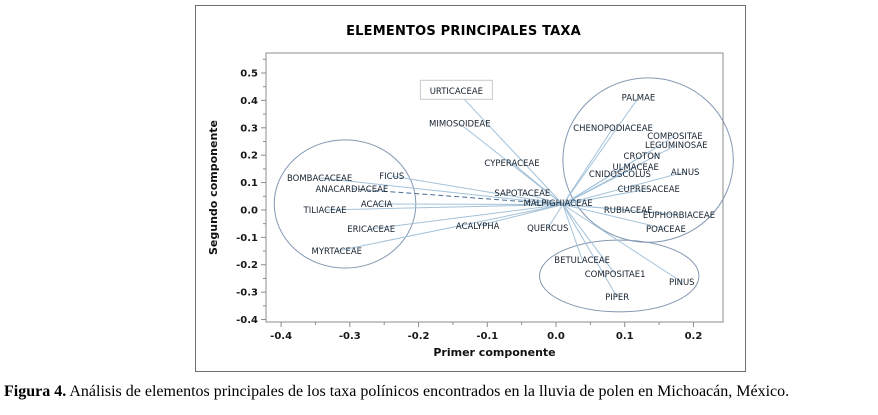 This screenshot has height=415, width=878. Describe the element at coordinates (249, 210) in the screenshot. I see `y-tick-label: 0.0` at that location.